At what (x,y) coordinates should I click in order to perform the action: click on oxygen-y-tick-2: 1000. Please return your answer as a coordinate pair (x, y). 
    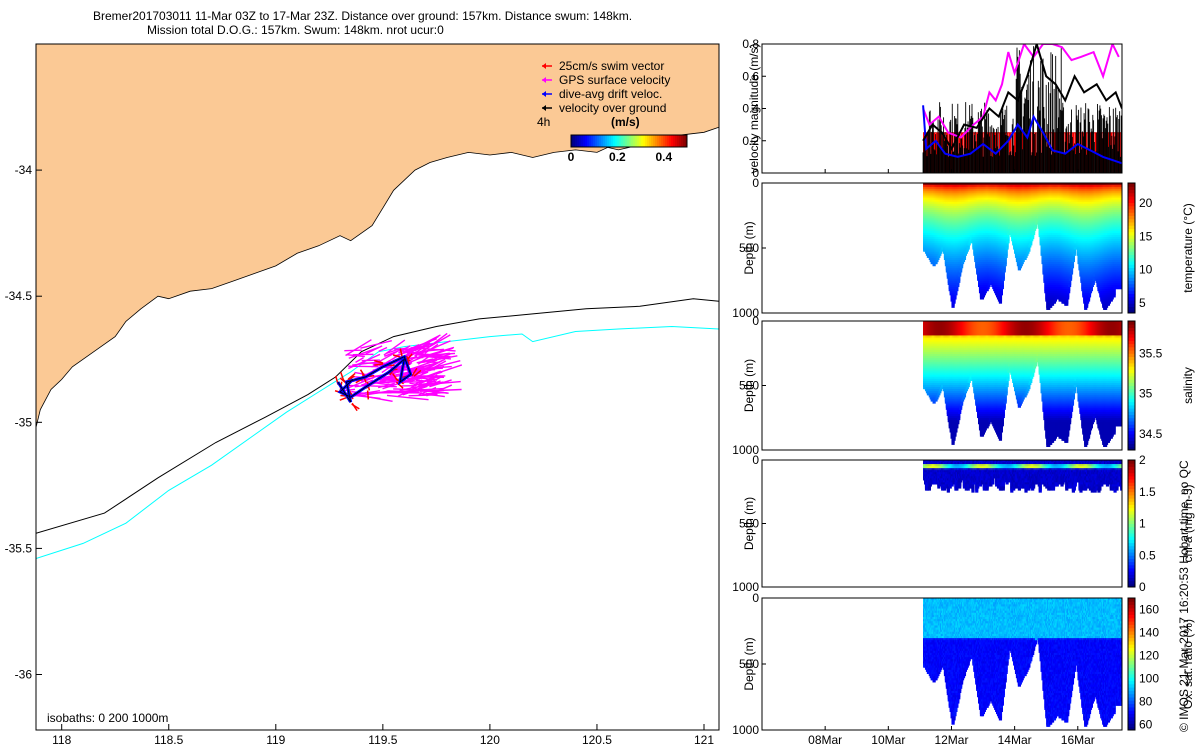
    Looking at the image, I should click on (745, 730).